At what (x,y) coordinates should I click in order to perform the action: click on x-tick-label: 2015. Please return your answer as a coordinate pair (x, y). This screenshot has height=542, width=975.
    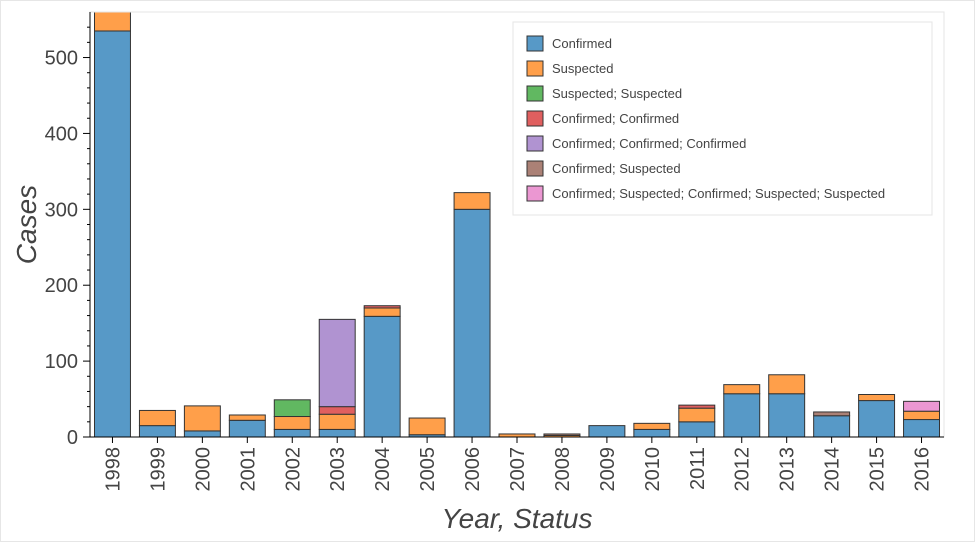
    Looking at the image, I should click on (878, 469).